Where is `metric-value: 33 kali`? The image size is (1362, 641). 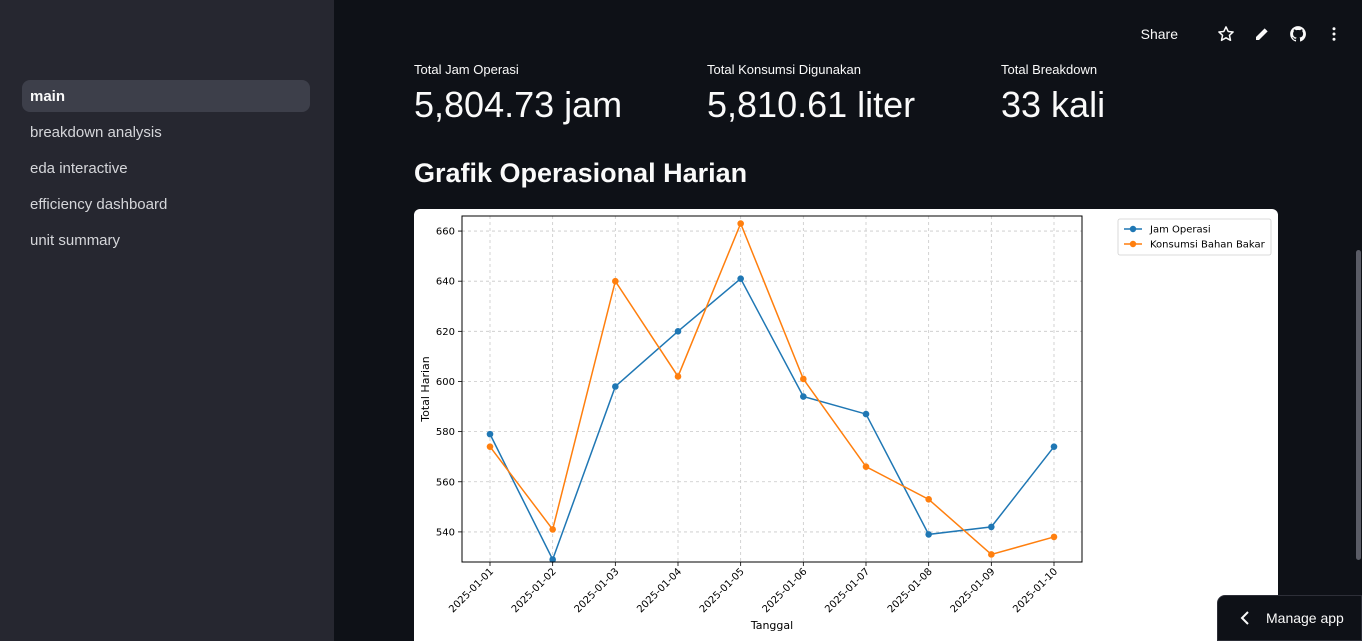
metric-value: 33 kali is located at coordinates (1053, 104).